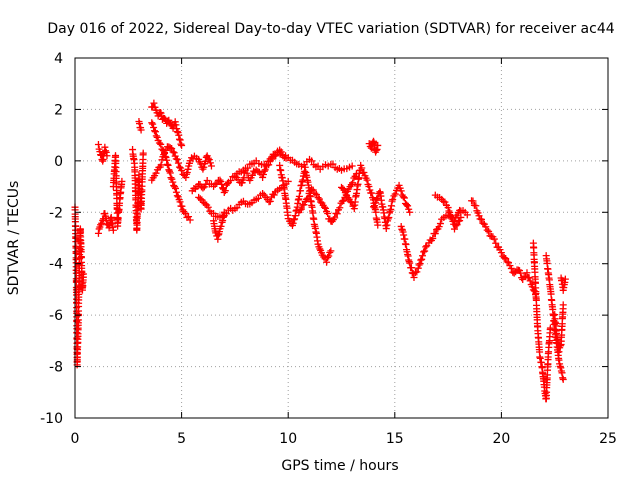 This screenshot has width=640, height=480. Describe the element at coordinates (608, 439) in the screenshot. I see `x-tick-label: 25` at that location.